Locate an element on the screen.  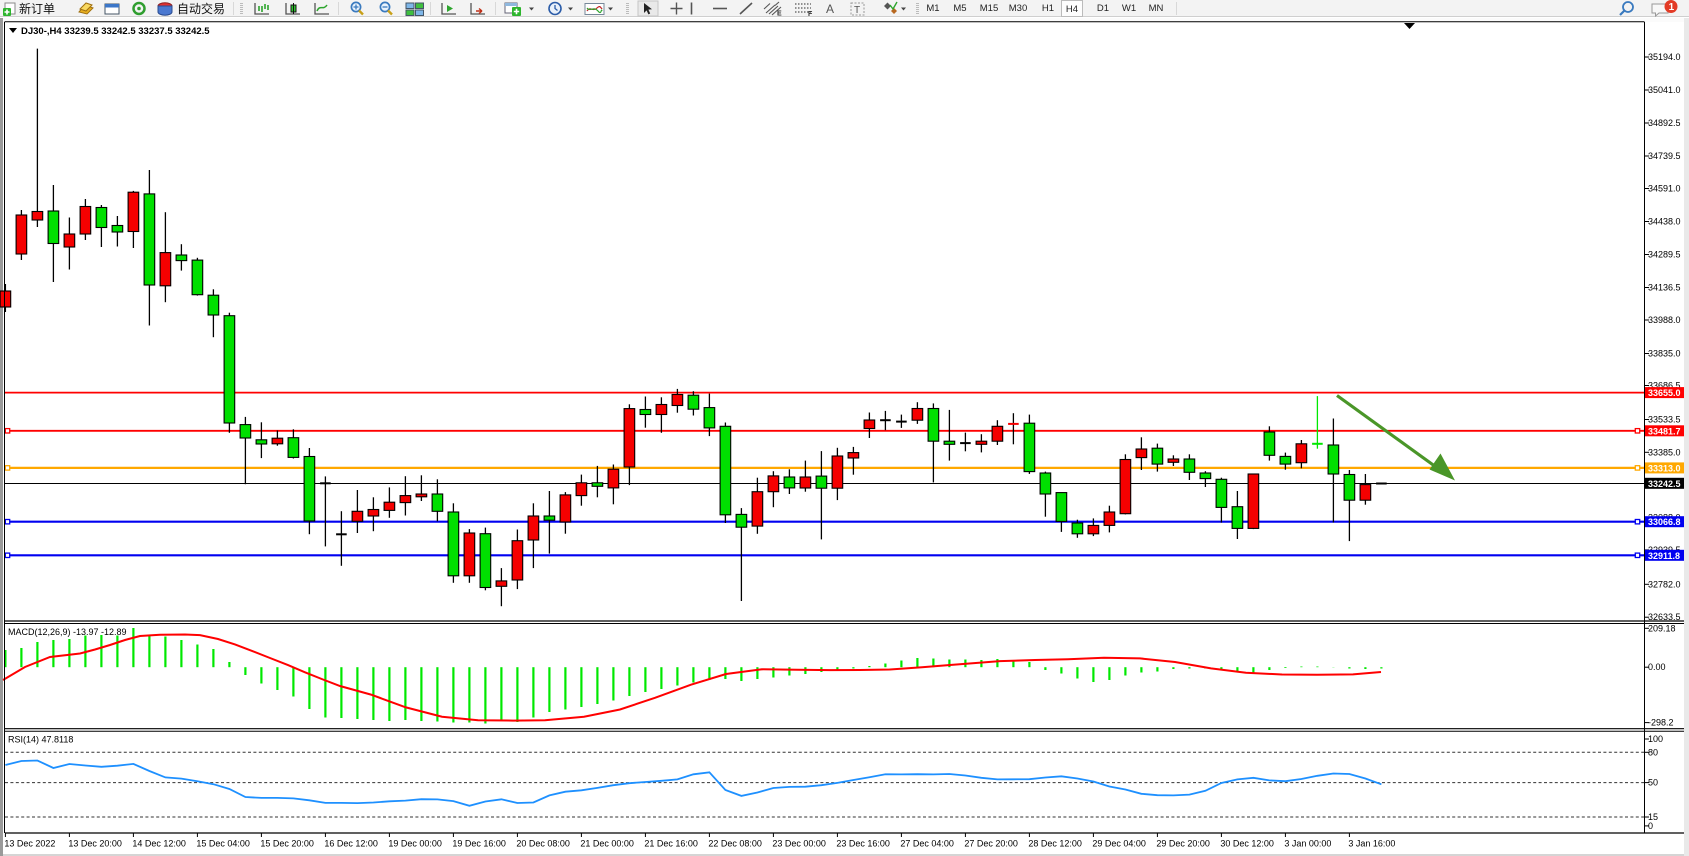
svg-text: 13 Dec 20:00 is located at coordinates (95, 844).